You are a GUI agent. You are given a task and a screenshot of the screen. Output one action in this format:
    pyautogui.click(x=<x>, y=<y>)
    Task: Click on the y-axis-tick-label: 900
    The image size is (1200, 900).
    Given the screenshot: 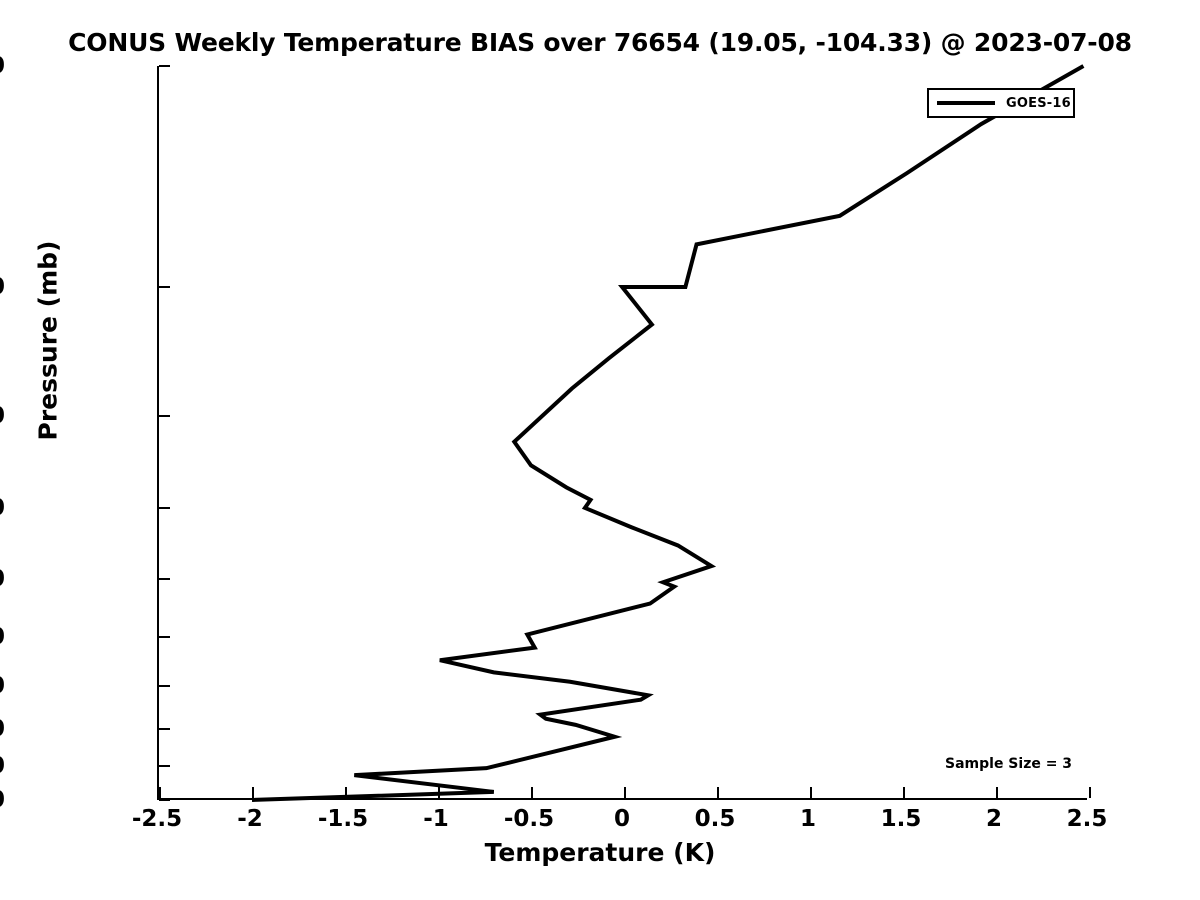 What is the action you would take?
    pyautogui.click(x=2, y=766)
    